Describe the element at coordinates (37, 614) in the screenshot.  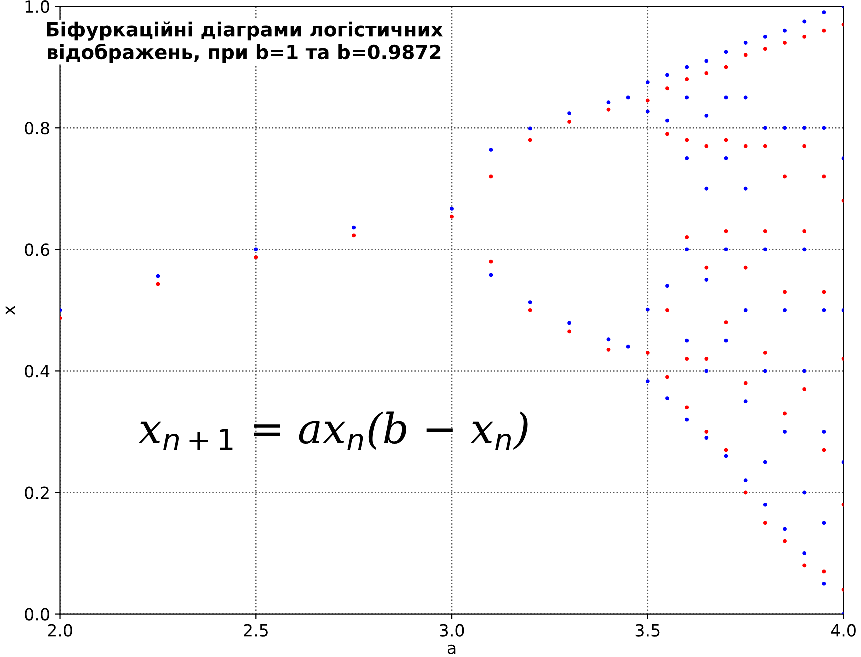
I see `y-tick-label: 0.0` at that location.